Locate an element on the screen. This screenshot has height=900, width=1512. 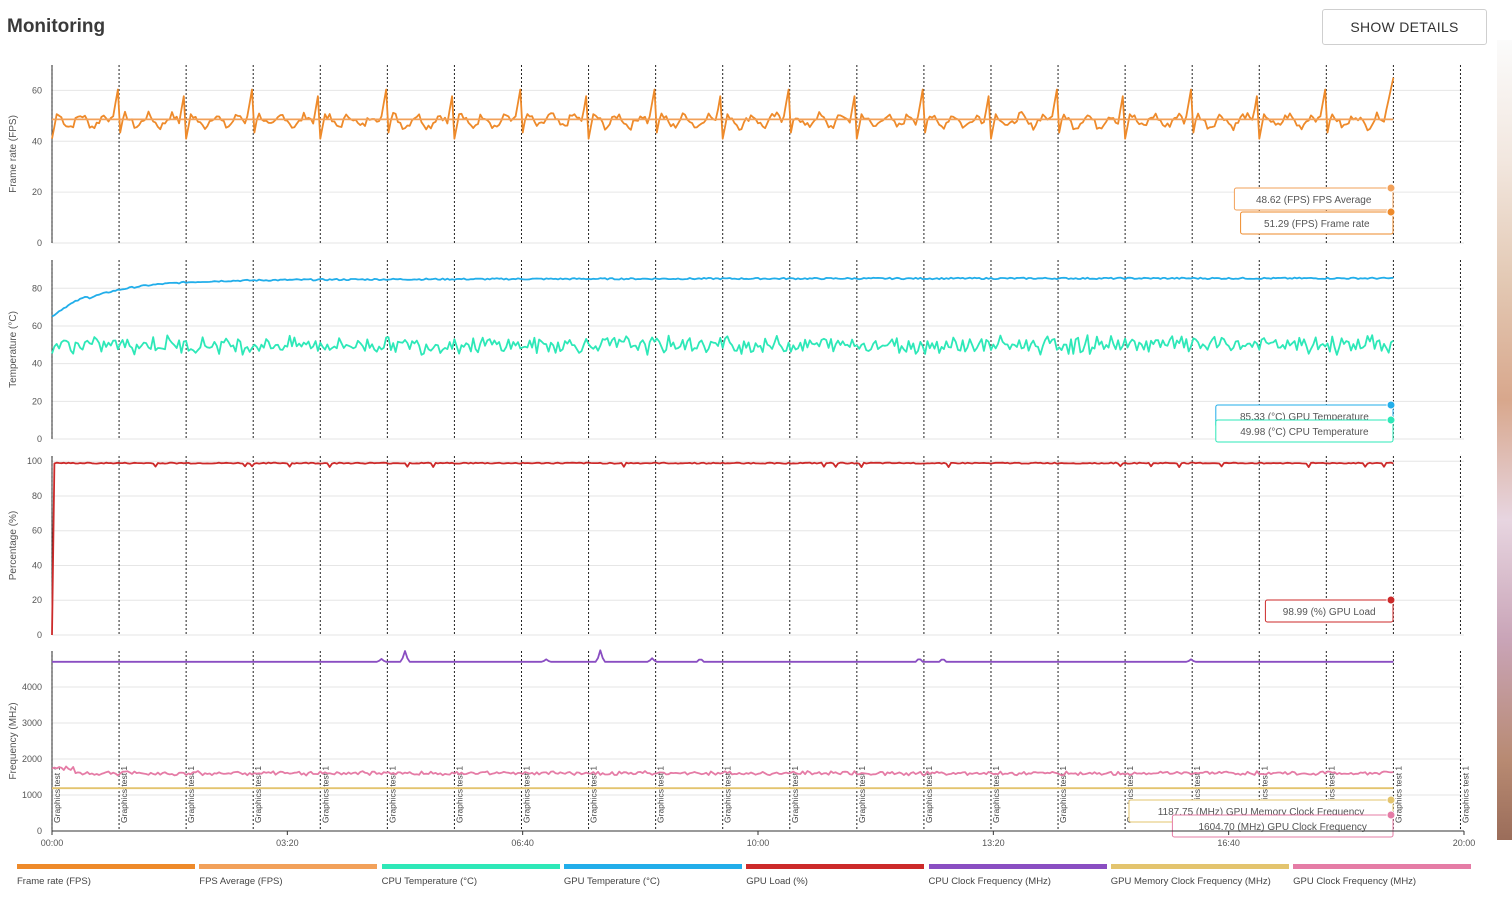
y-tick-label: 100 is located at coordinates (34, 461).